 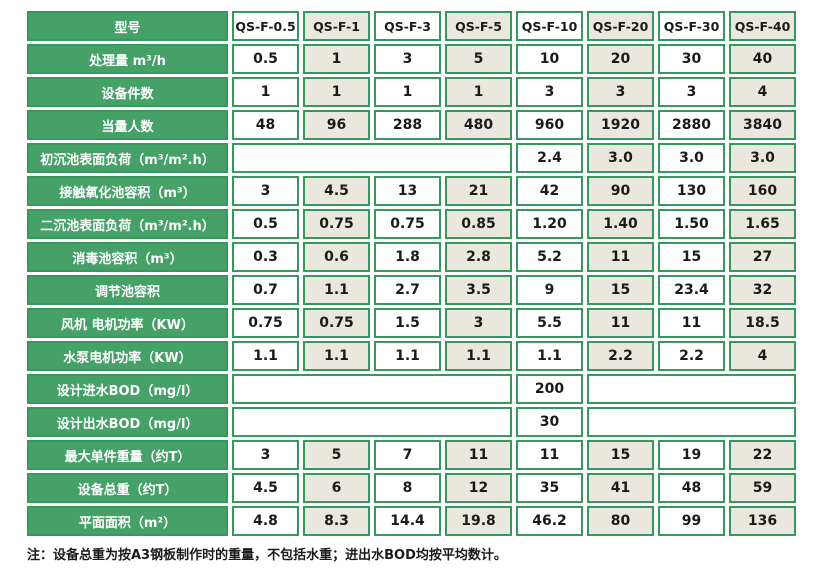 What do you see at coordinates (762, 488) in the screenshot?
I see `value-cell: 59` at bounding box center [762, 488].